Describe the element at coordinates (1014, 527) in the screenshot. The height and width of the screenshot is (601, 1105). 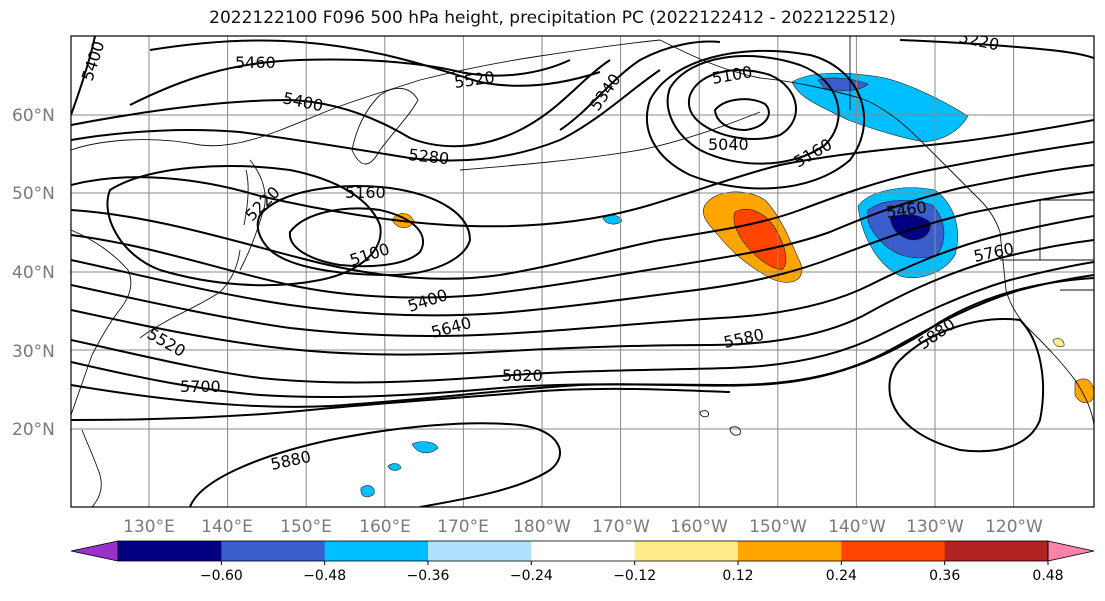
I see `lon-label: 120°W` at that location.